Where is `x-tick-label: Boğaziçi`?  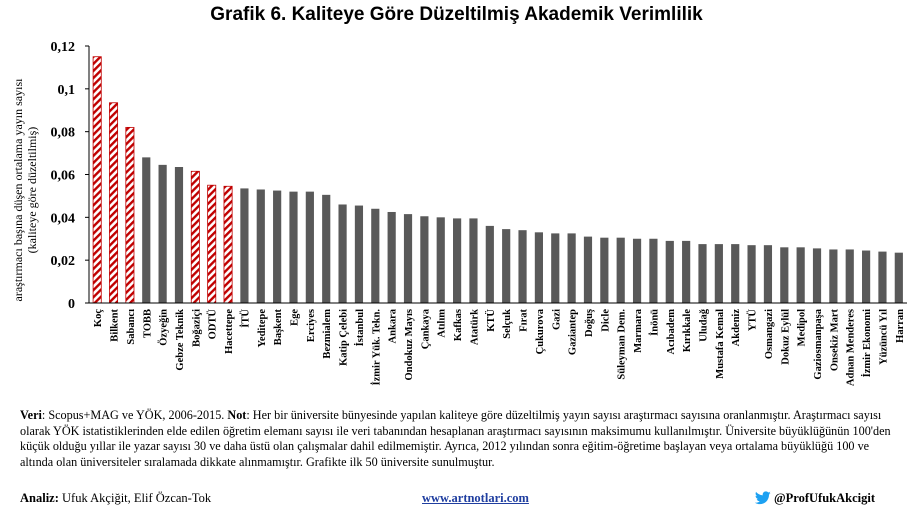 x-tick-label: Boğaziçi is located at coordinates (196, 328).